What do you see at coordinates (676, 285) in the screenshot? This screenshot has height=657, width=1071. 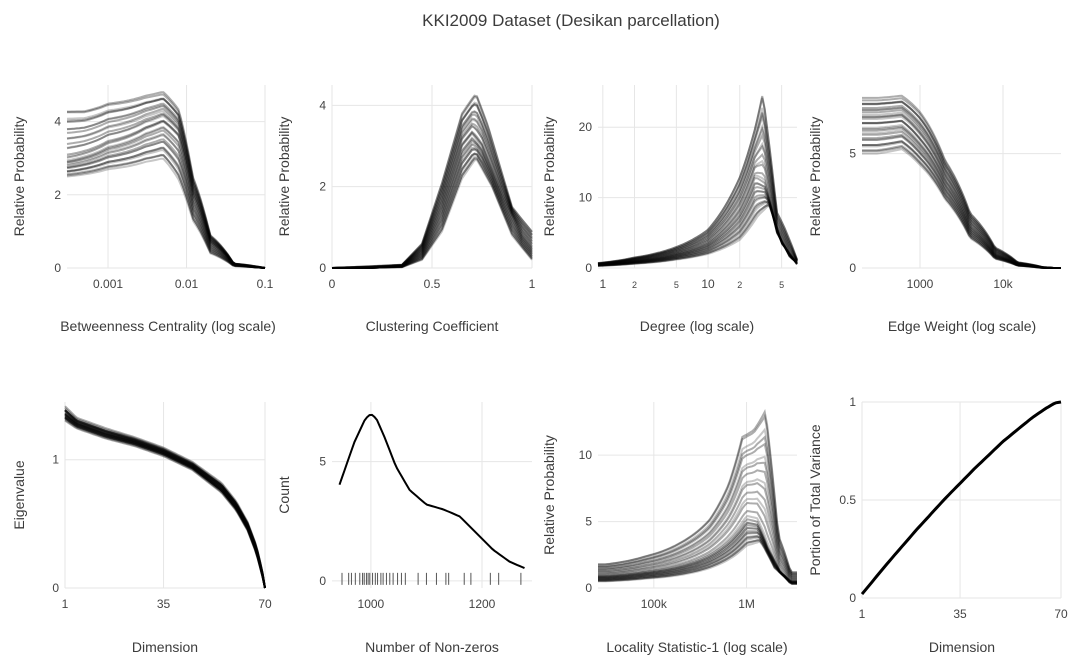 I see `x-tick-label: 5` at bounding box center [676, 285].